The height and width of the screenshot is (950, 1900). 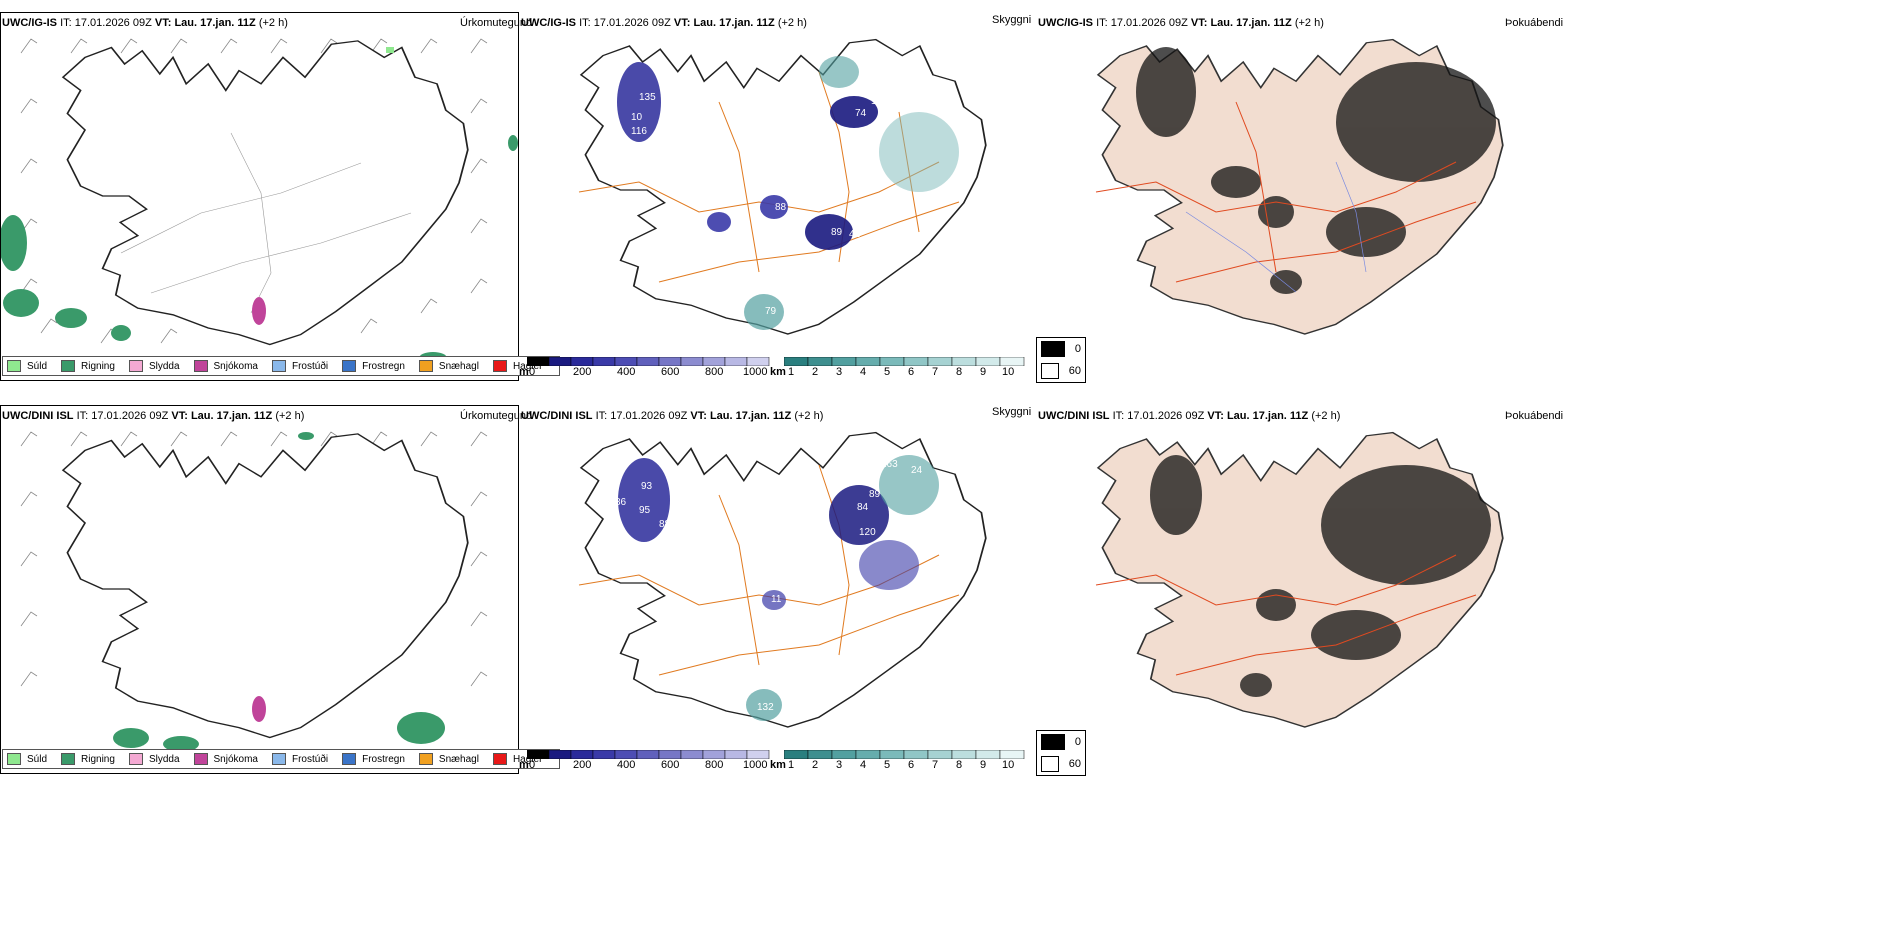 What do you see at coordinates (904, 361) in the screenshot?
I see `vis-bar-svg` at bounding box center [904, 361].